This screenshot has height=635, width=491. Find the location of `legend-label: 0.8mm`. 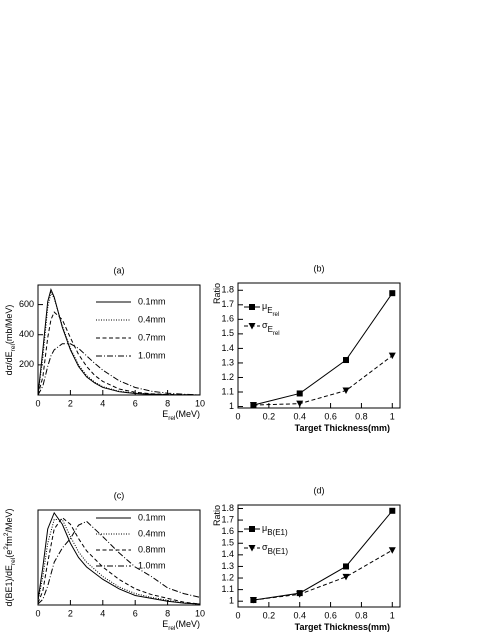

legend-label: 0.8mm is located at coordinates (152, 549).